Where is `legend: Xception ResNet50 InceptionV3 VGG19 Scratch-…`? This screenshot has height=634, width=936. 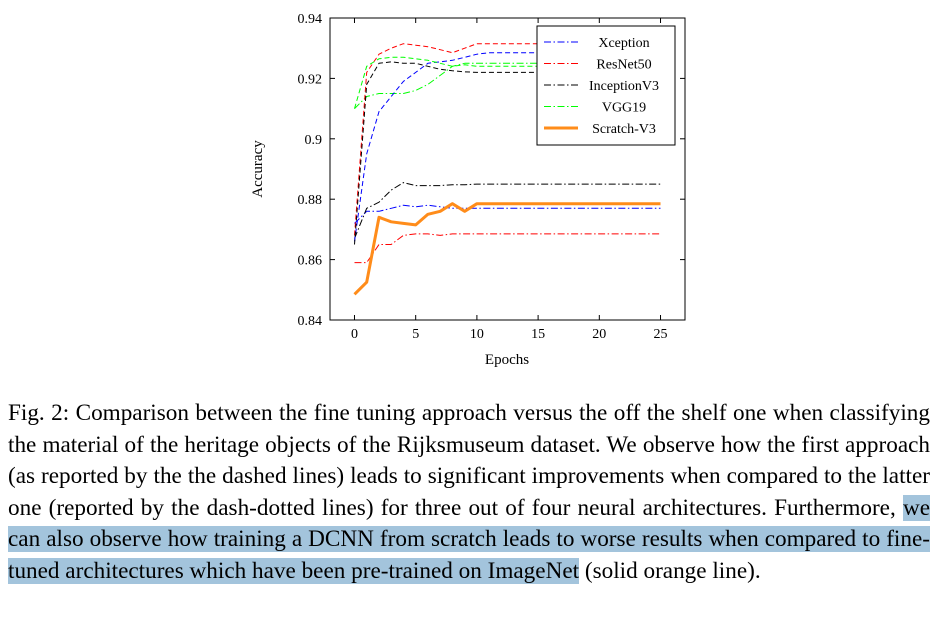 legend: Xception ResNet50 InceptionV3 VGG19 Scratch-… is located at coordinates (606, 85).